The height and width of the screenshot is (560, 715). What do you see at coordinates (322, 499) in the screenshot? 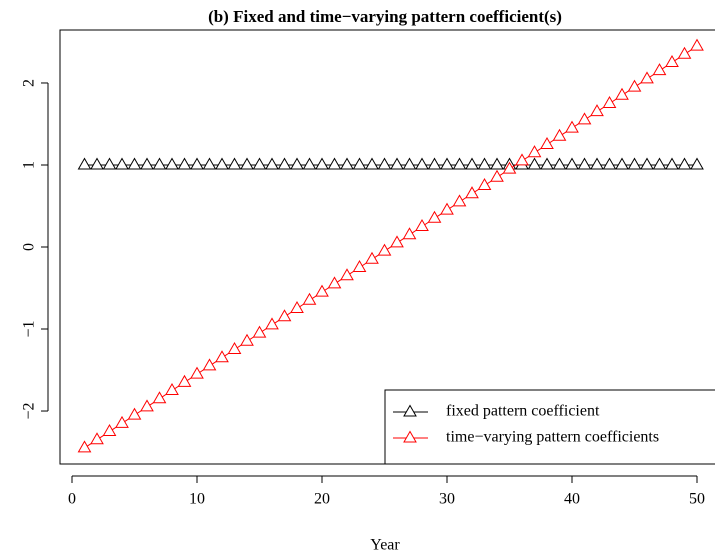
I see `x-tick-label: 20` at bounding box center [322, 499].